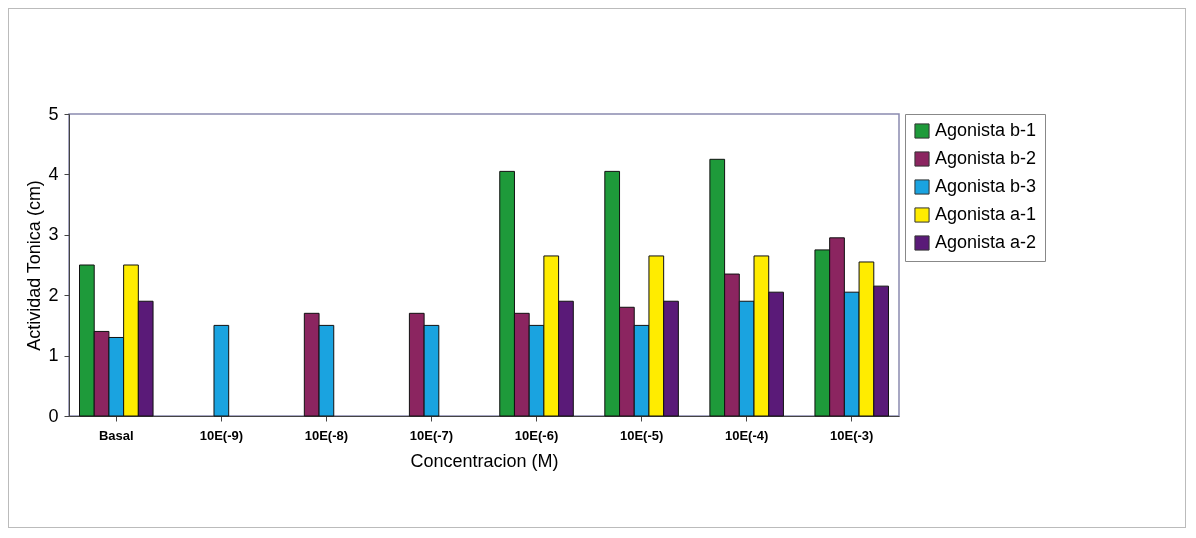 The width and height of the screenshot is (1196, 538). I want to click on y-tick-label: 2, so click(53, 294).